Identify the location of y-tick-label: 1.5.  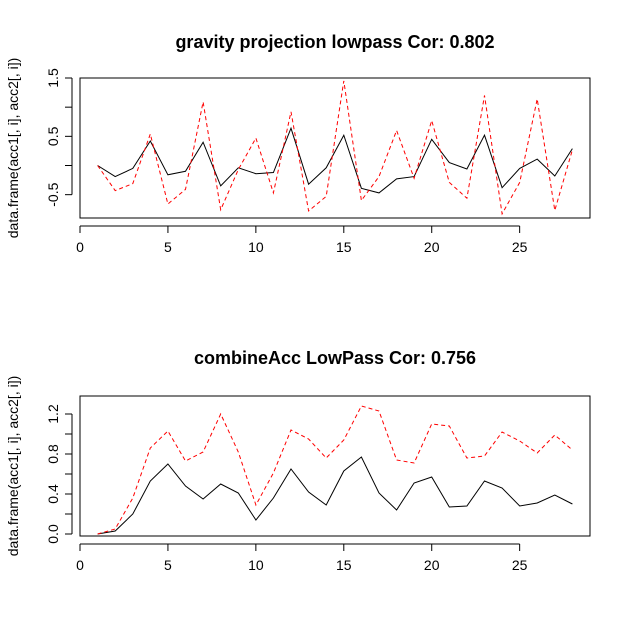
(53, 78).